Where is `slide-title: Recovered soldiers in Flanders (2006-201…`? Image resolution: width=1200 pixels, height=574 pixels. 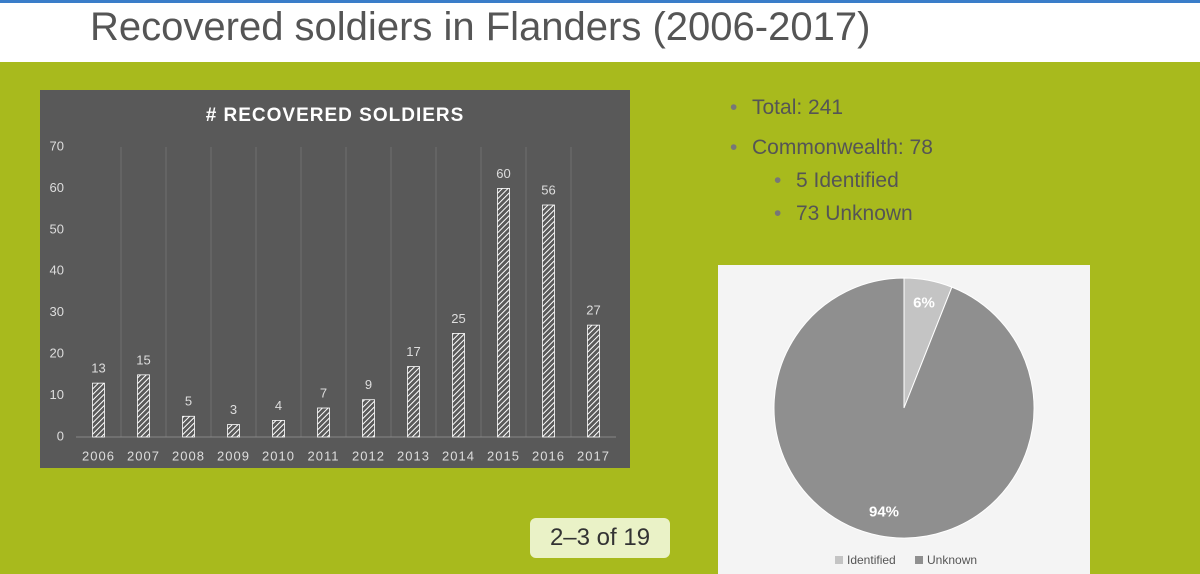
slide-title: Recovered soldiers in Flanders (2006-201… is located at coordinates (480, 27).